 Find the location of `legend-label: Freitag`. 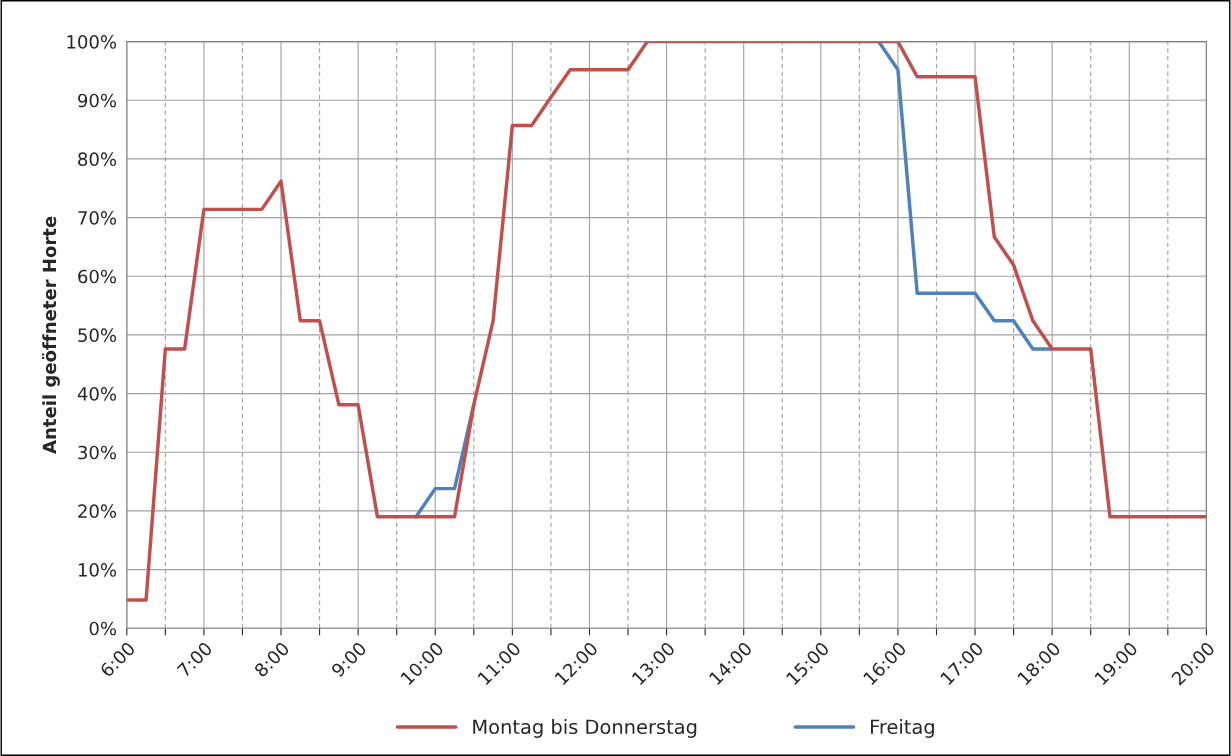

legend-label: Freitag is located at coordinates (902, 728).